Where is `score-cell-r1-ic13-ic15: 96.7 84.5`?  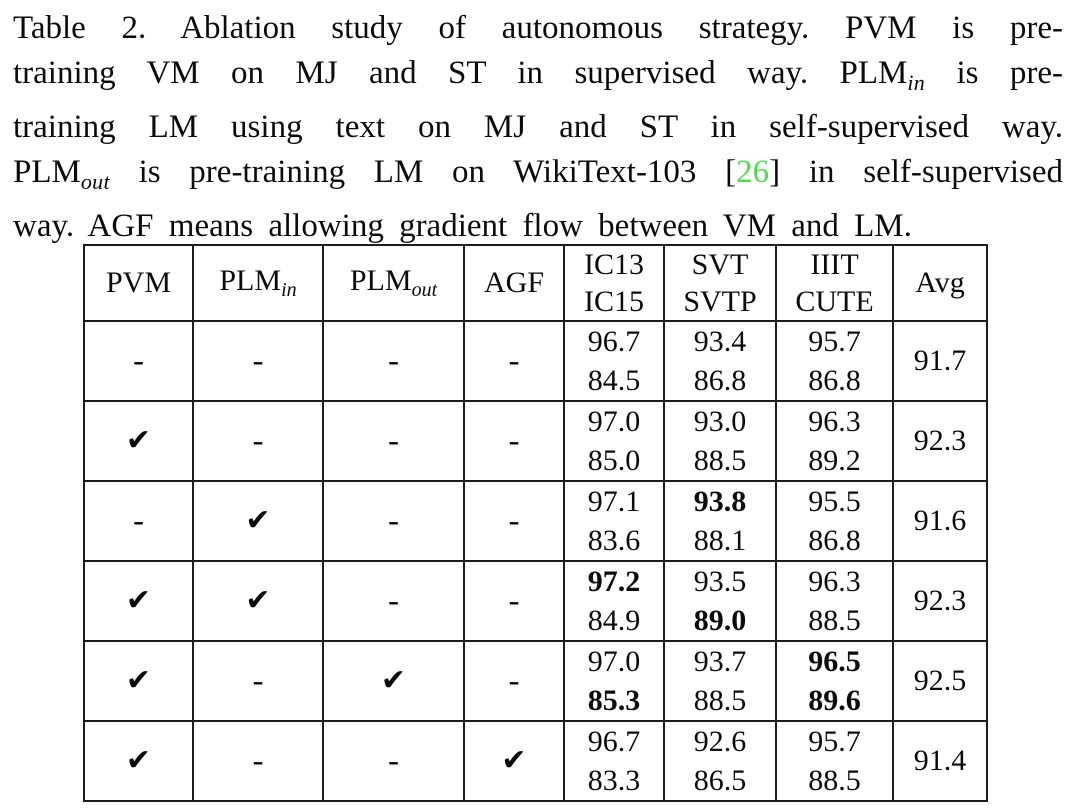
score-cell-r1-ic13-ic15: 96.7 84.5 is located at coordinates (614, 361).